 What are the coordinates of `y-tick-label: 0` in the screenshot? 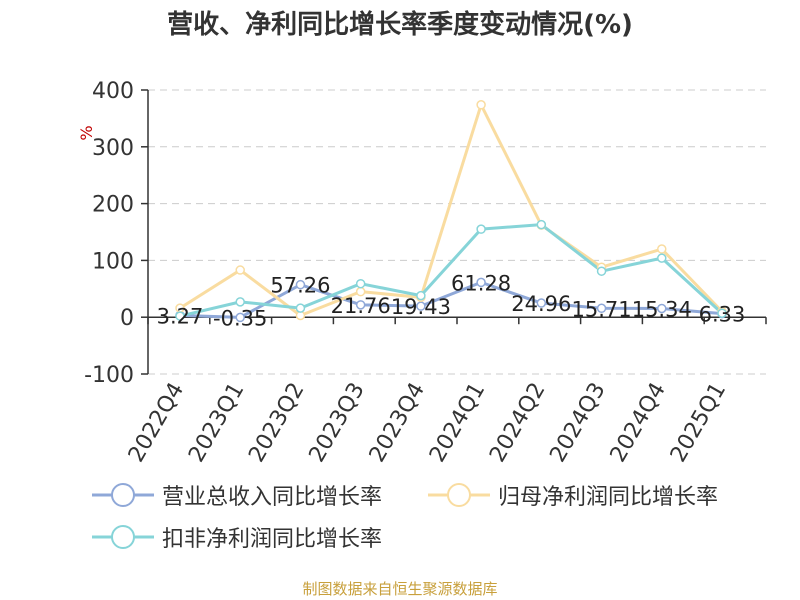 It's located at (127, 318).